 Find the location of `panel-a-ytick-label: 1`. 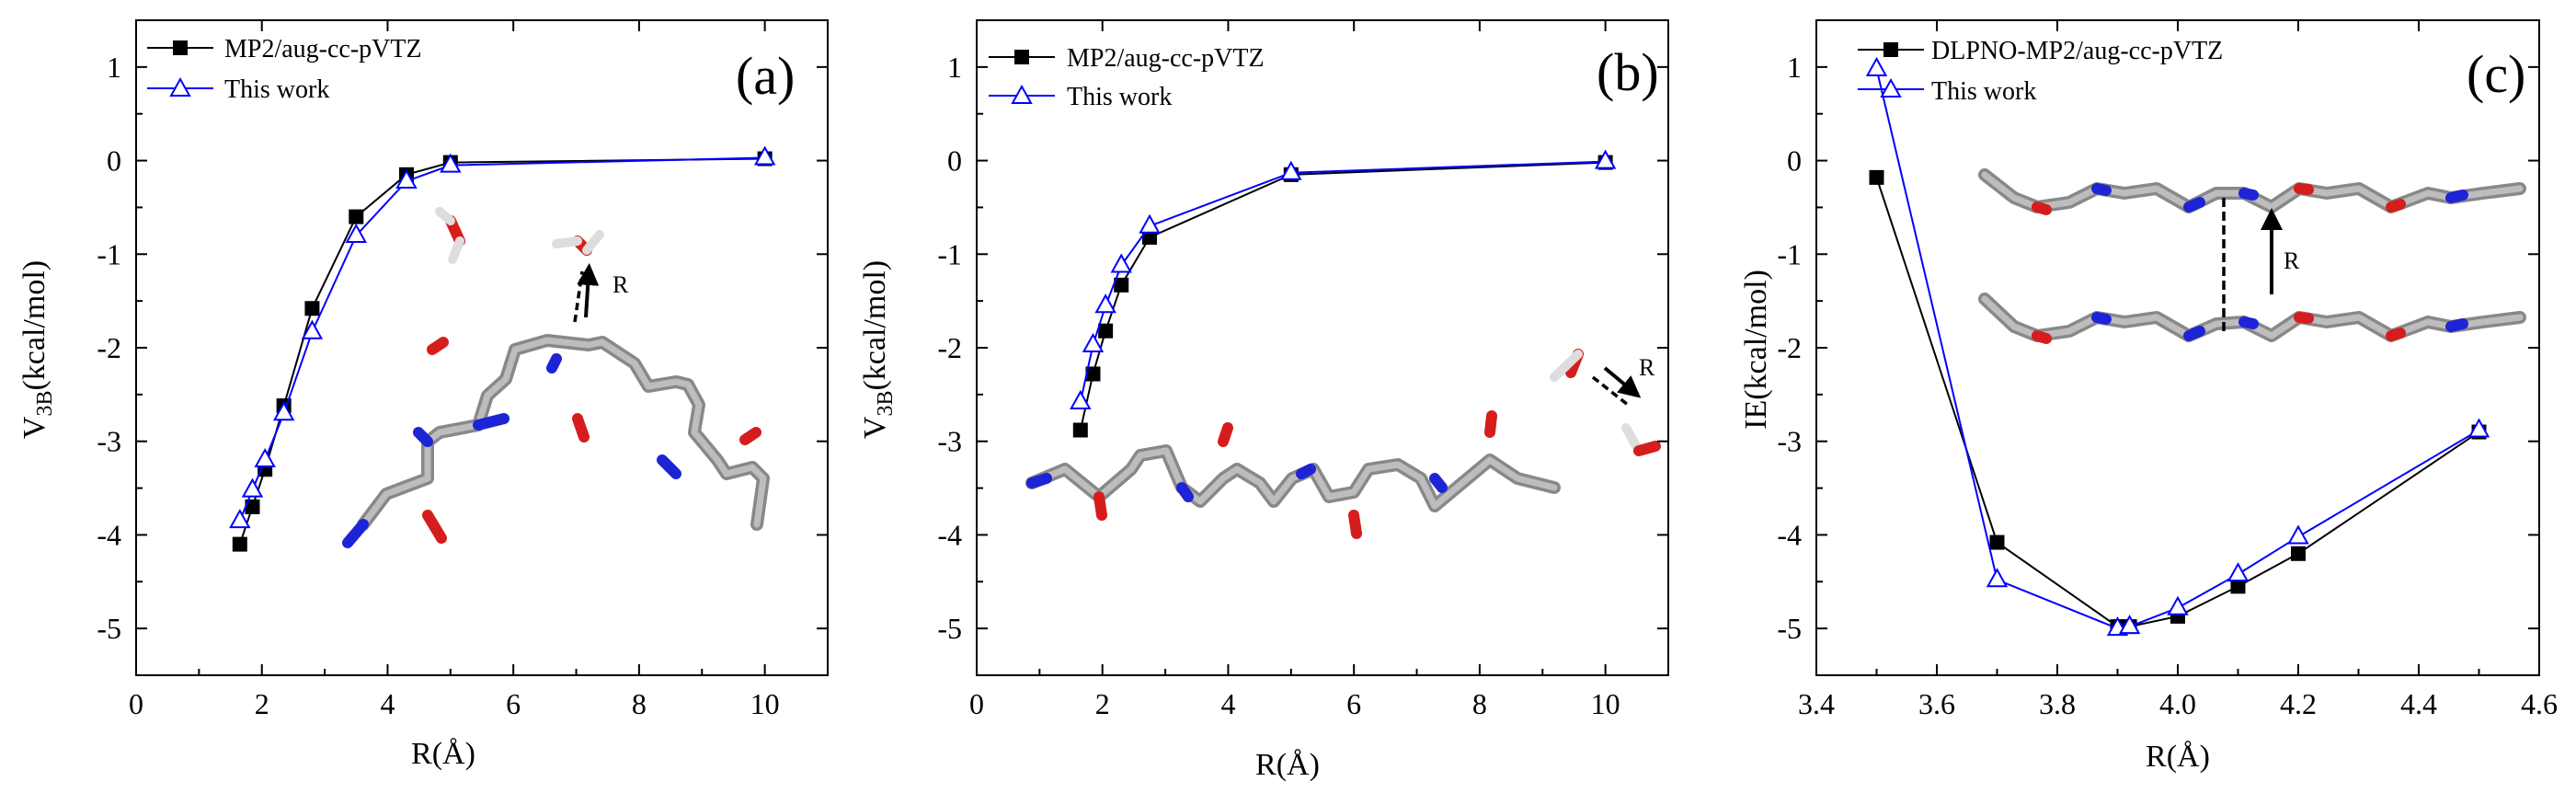

panel-a-ytick-label: 1 is located at coordinates (114, 67).